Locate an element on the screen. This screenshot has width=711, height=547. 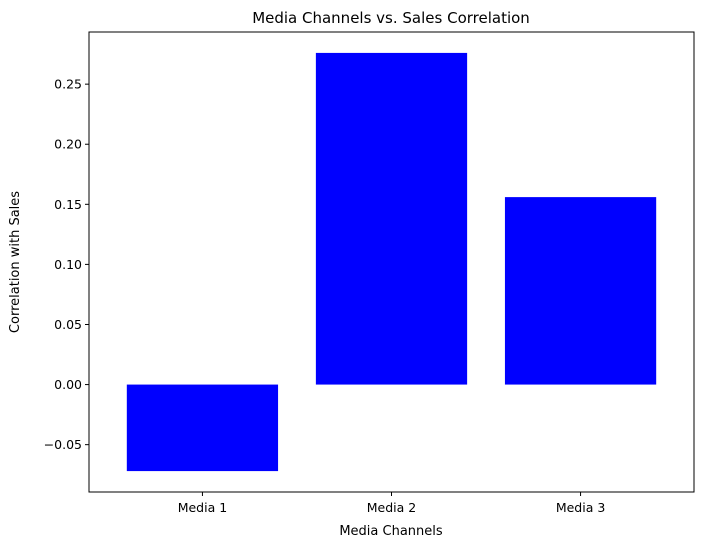
y-tick-label: 0.05 is located at coordinates (68, 324).